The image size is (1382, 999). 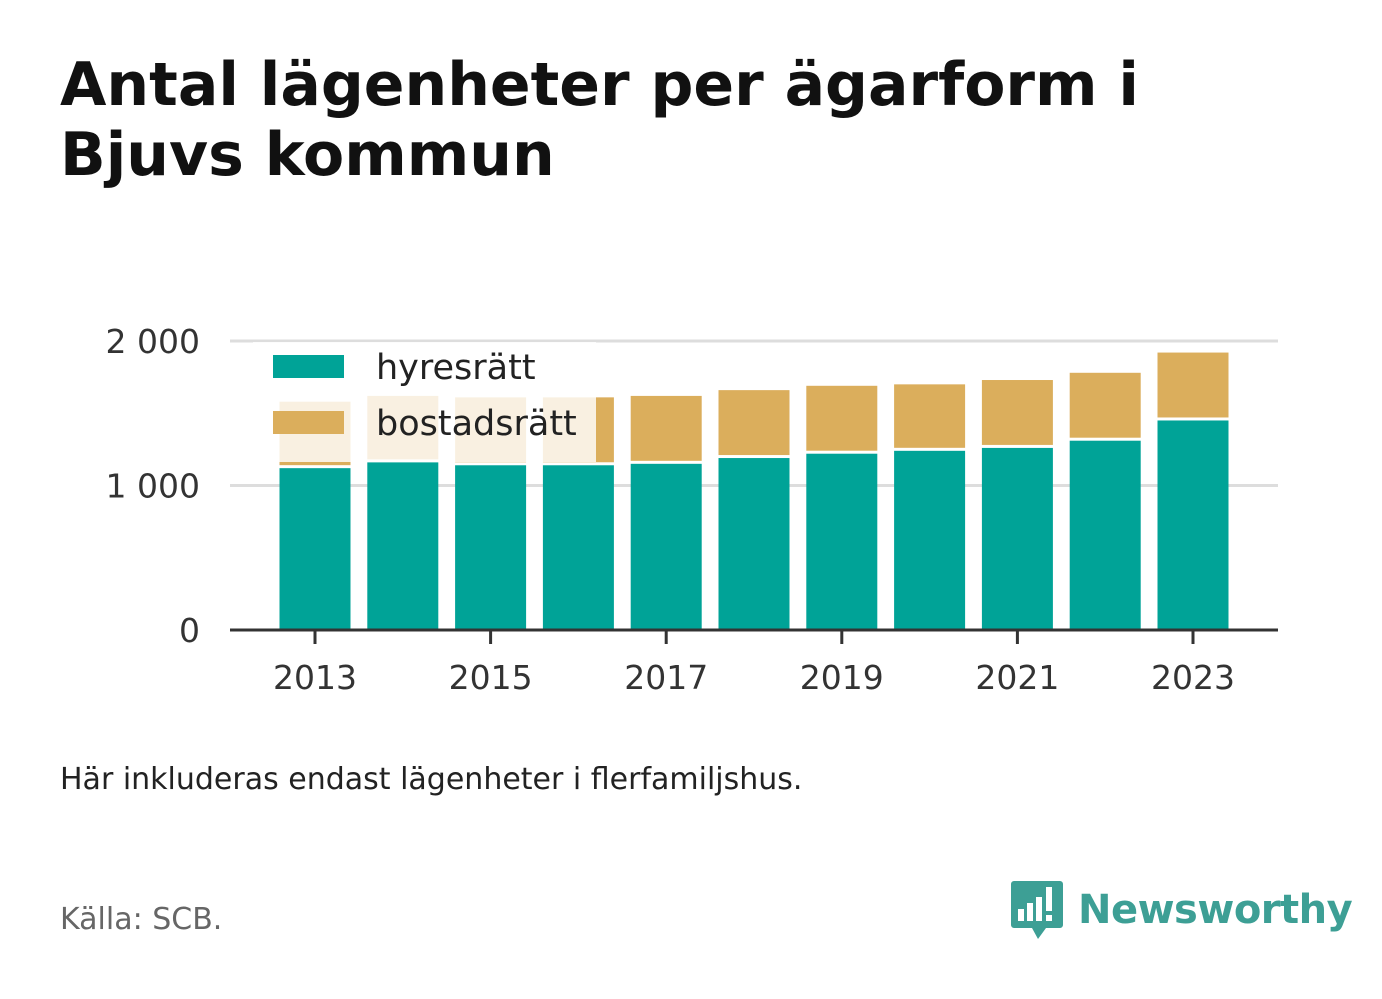 I want to click on x-tick-label: 2017, so click(x=666, y=677).